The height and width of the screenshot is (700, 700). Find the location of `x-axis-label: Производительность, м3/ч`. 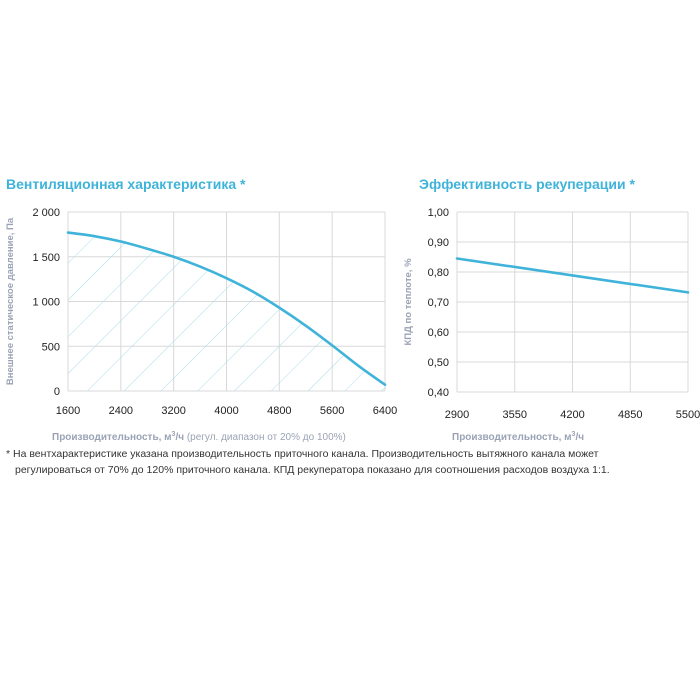

x-axis-label: Производительность, м3/ч is located at coordinates (518, 437).